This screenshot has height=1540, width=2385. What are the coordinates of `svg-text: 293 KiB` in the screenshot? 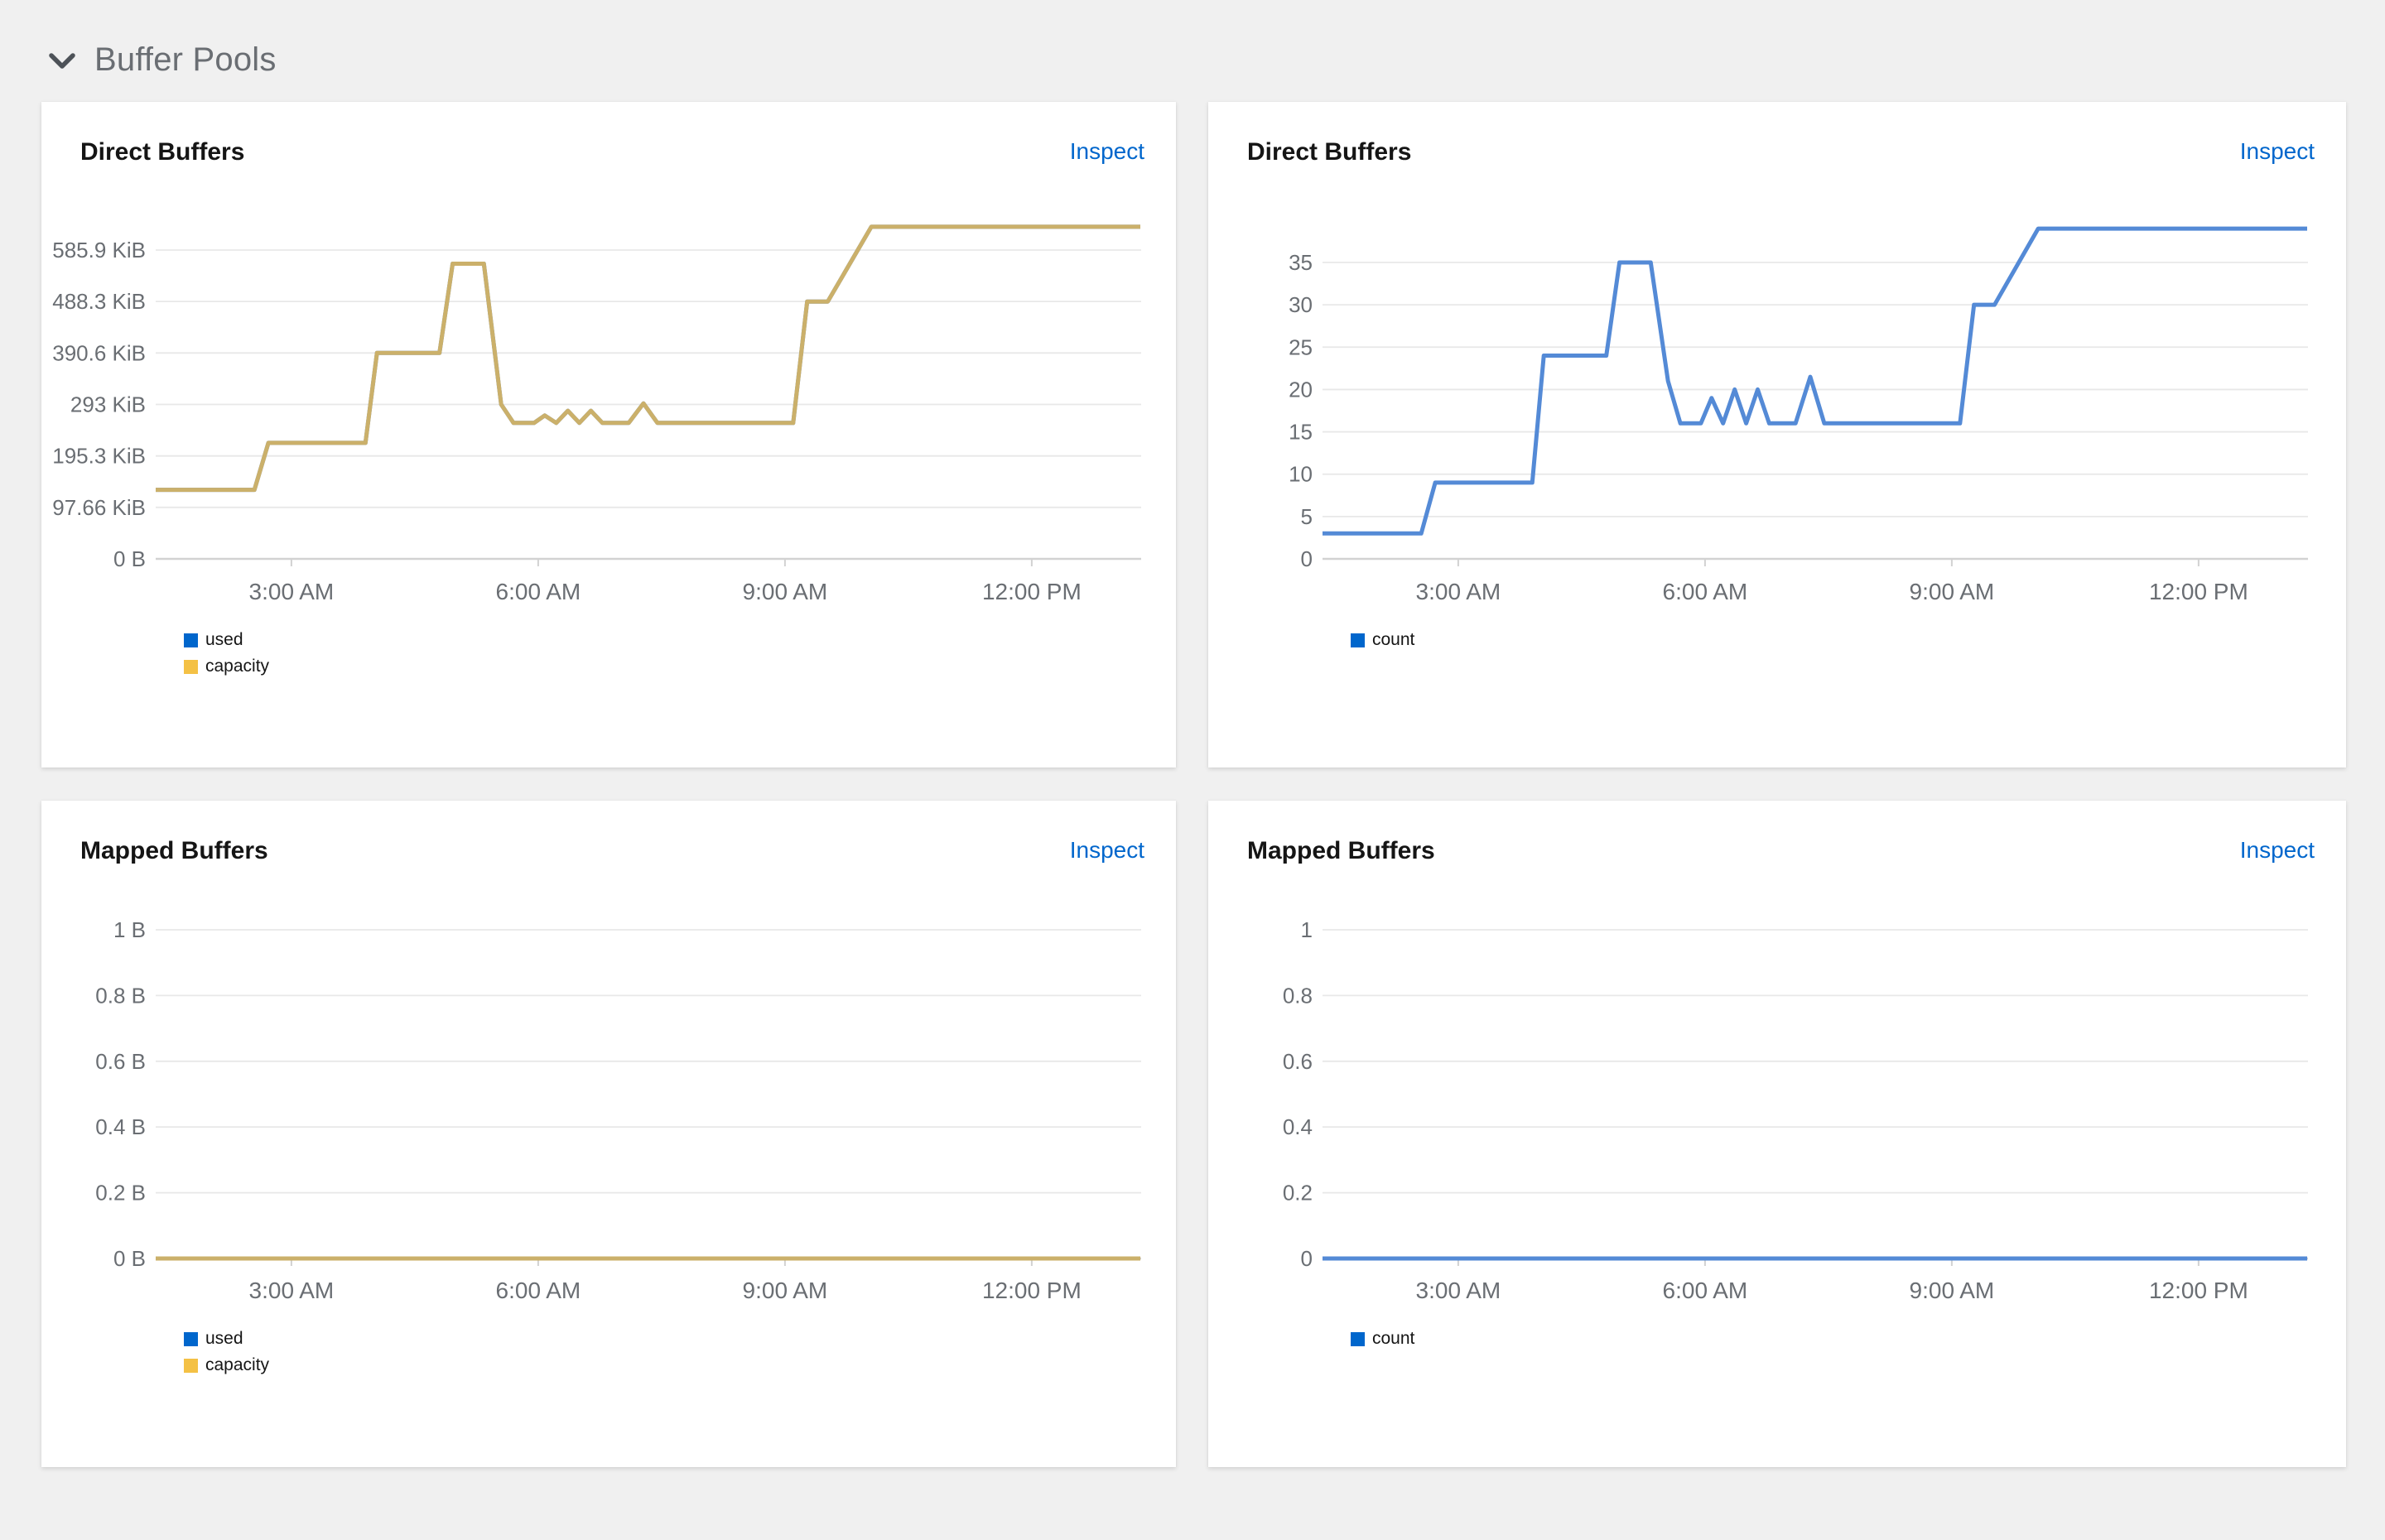 It's located at (108, 404).